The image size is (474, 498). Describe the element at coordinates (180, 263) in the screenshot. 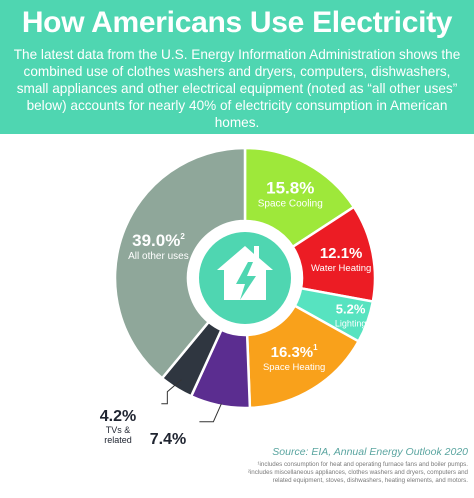

I see `slice-all-other-uses` at that location.